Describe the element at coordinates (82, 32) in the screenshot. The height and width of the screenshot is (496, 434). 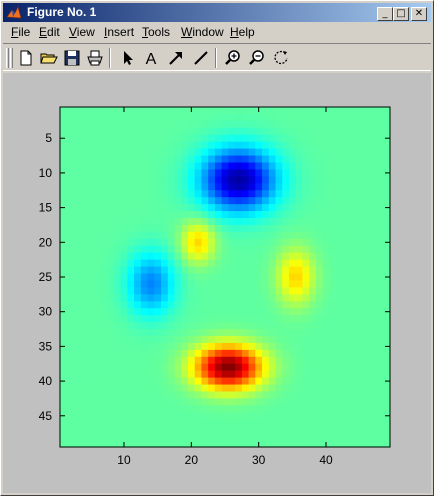
I see `menu-view: View` at that location.